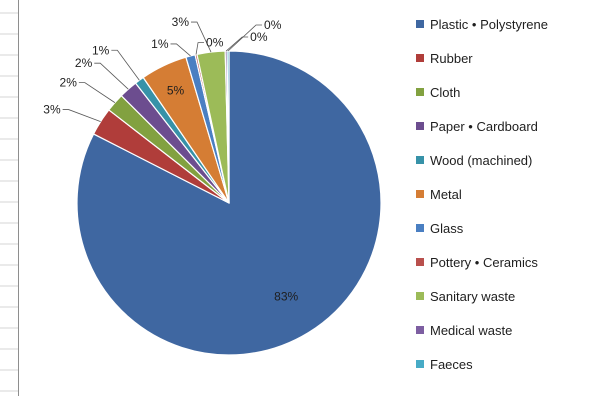  What do you see at coordinates (420, 58) in the screenshot?
I see `legend-swatch-rubber` at bounding box center [420, 58].